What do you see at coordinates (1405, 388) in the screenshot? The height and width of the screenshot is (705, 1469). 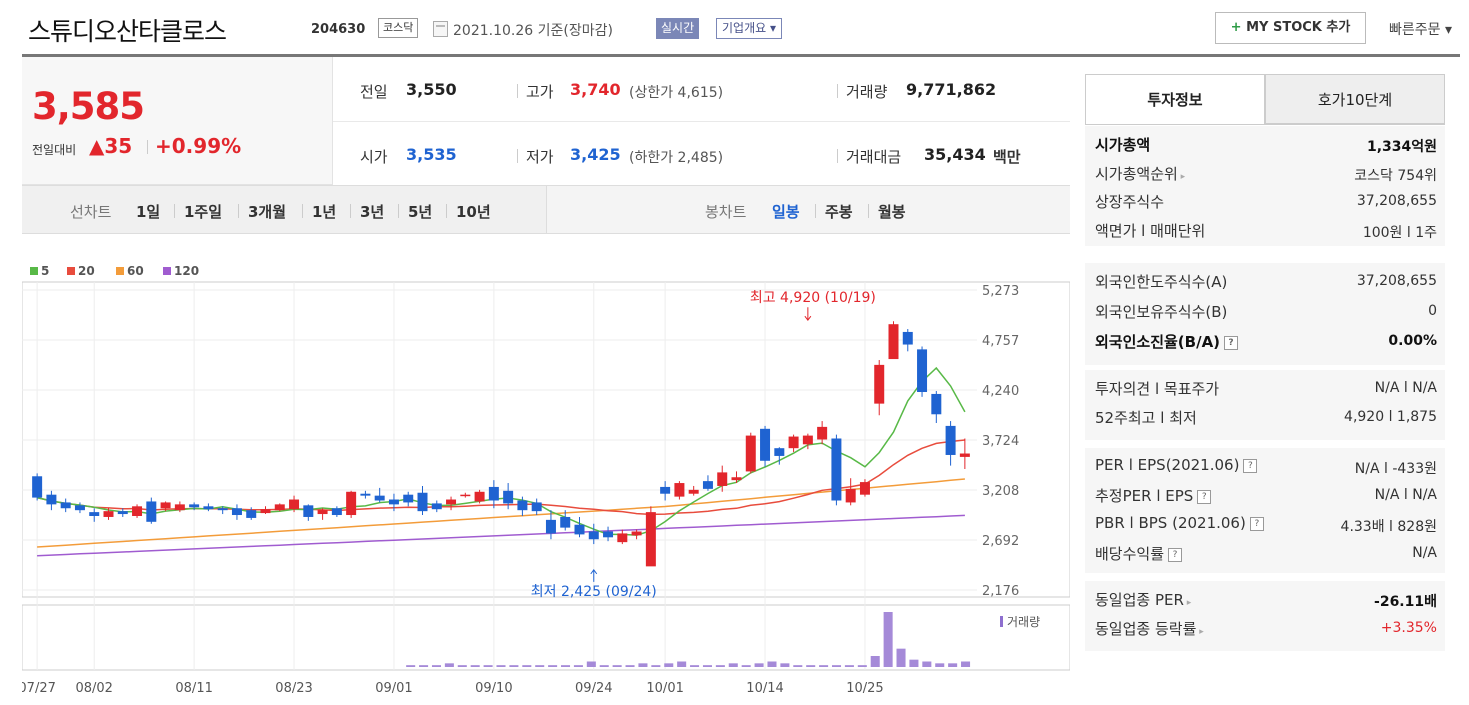 I see `info-value: N/A l N/A` at bounding box center [1405, 388].